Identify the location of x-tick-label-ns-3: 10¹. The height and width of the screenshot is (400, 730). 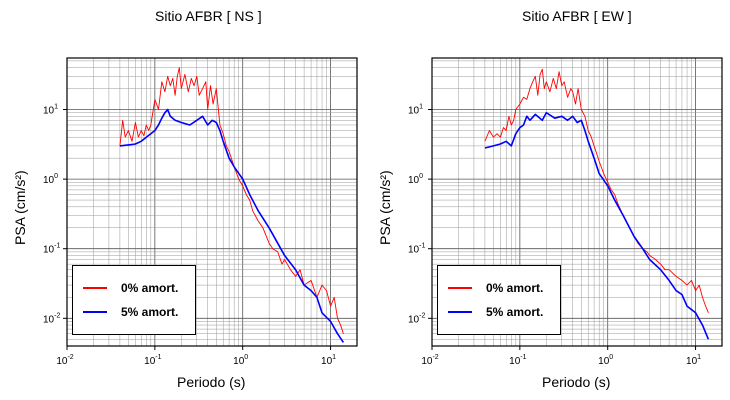
(328, 360).